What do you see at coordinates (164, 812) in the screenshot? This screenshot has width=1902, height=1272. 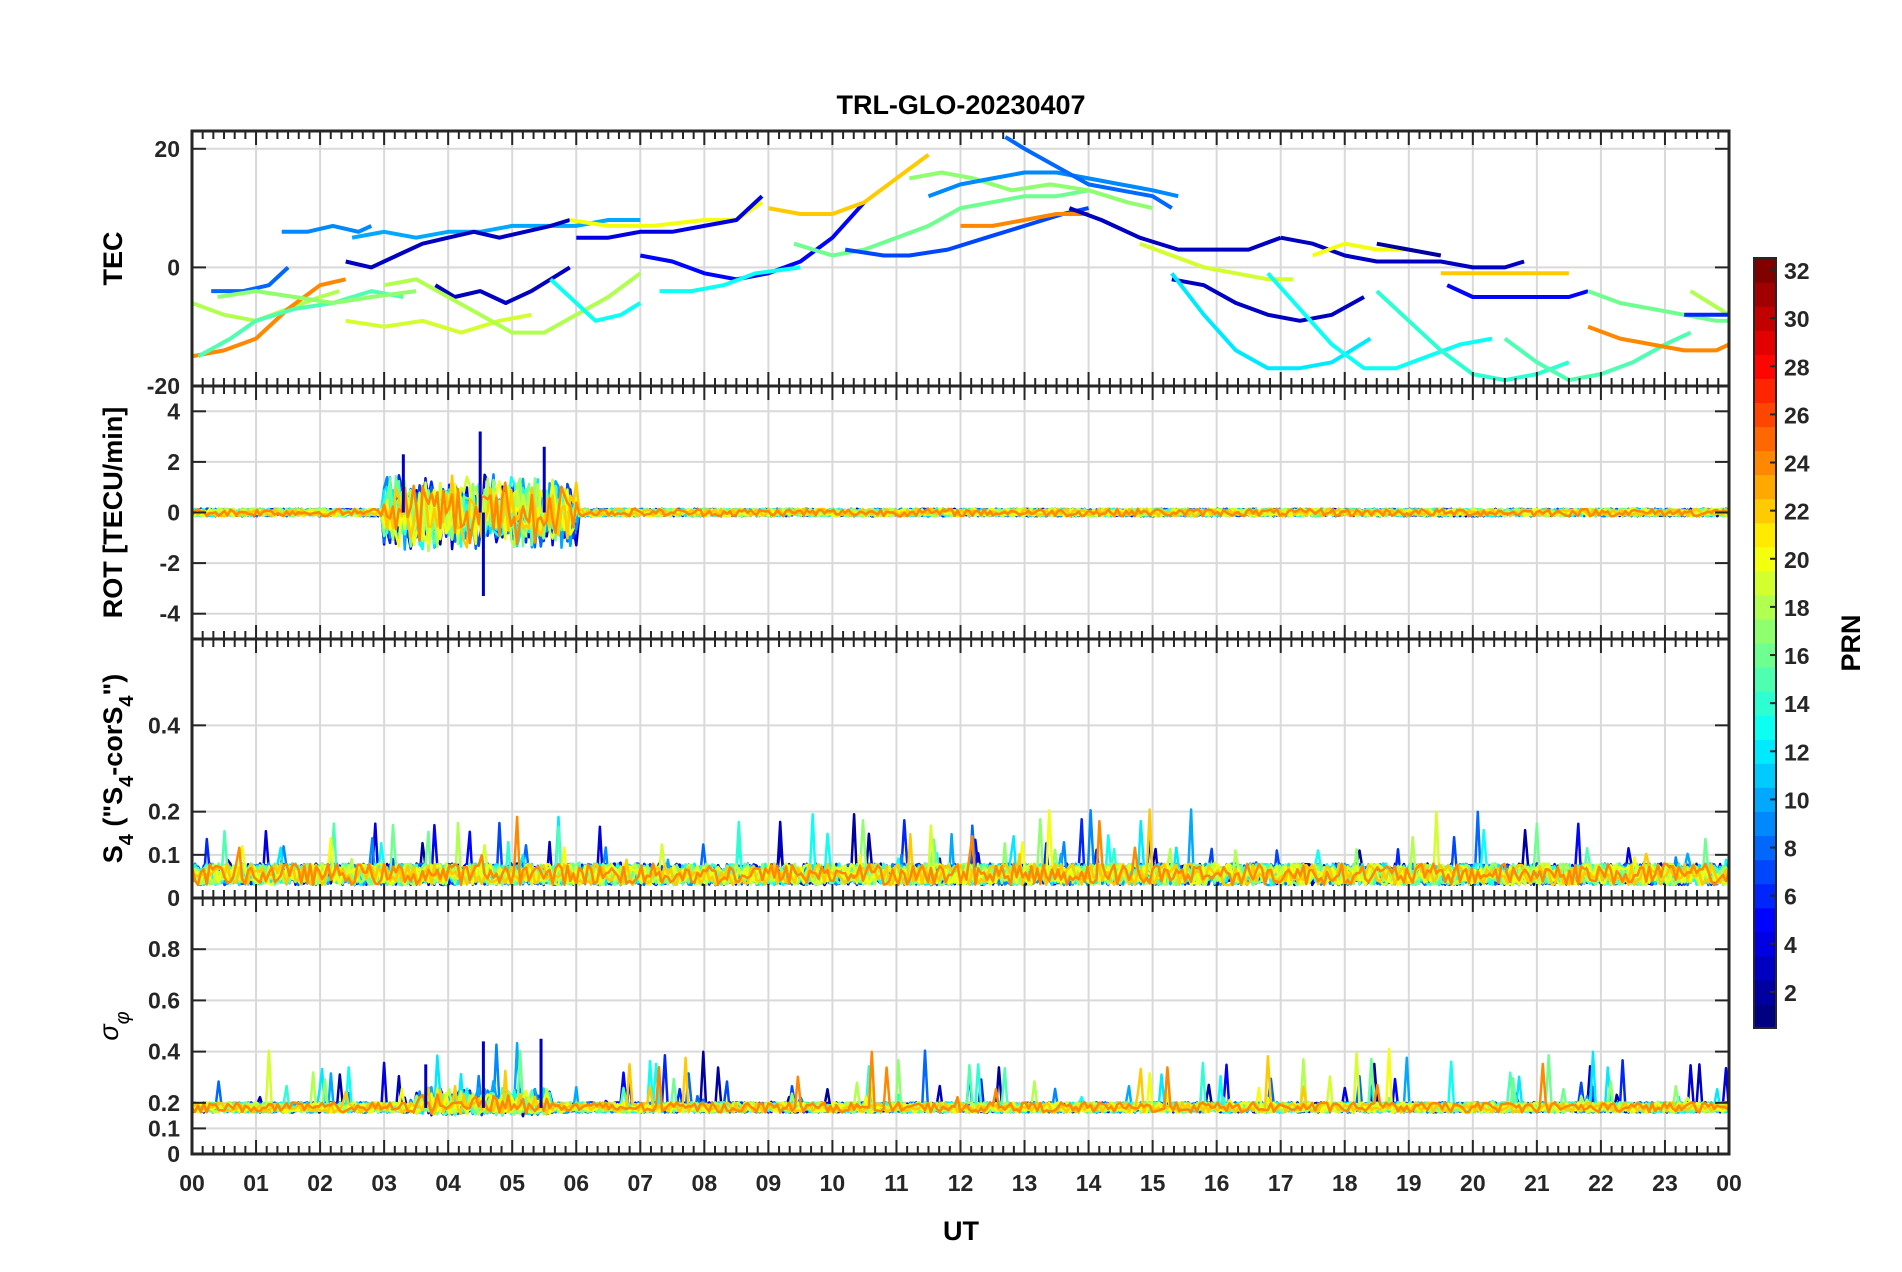 I see `y-tick-label: 0.2` at bounding box center [164, 812].